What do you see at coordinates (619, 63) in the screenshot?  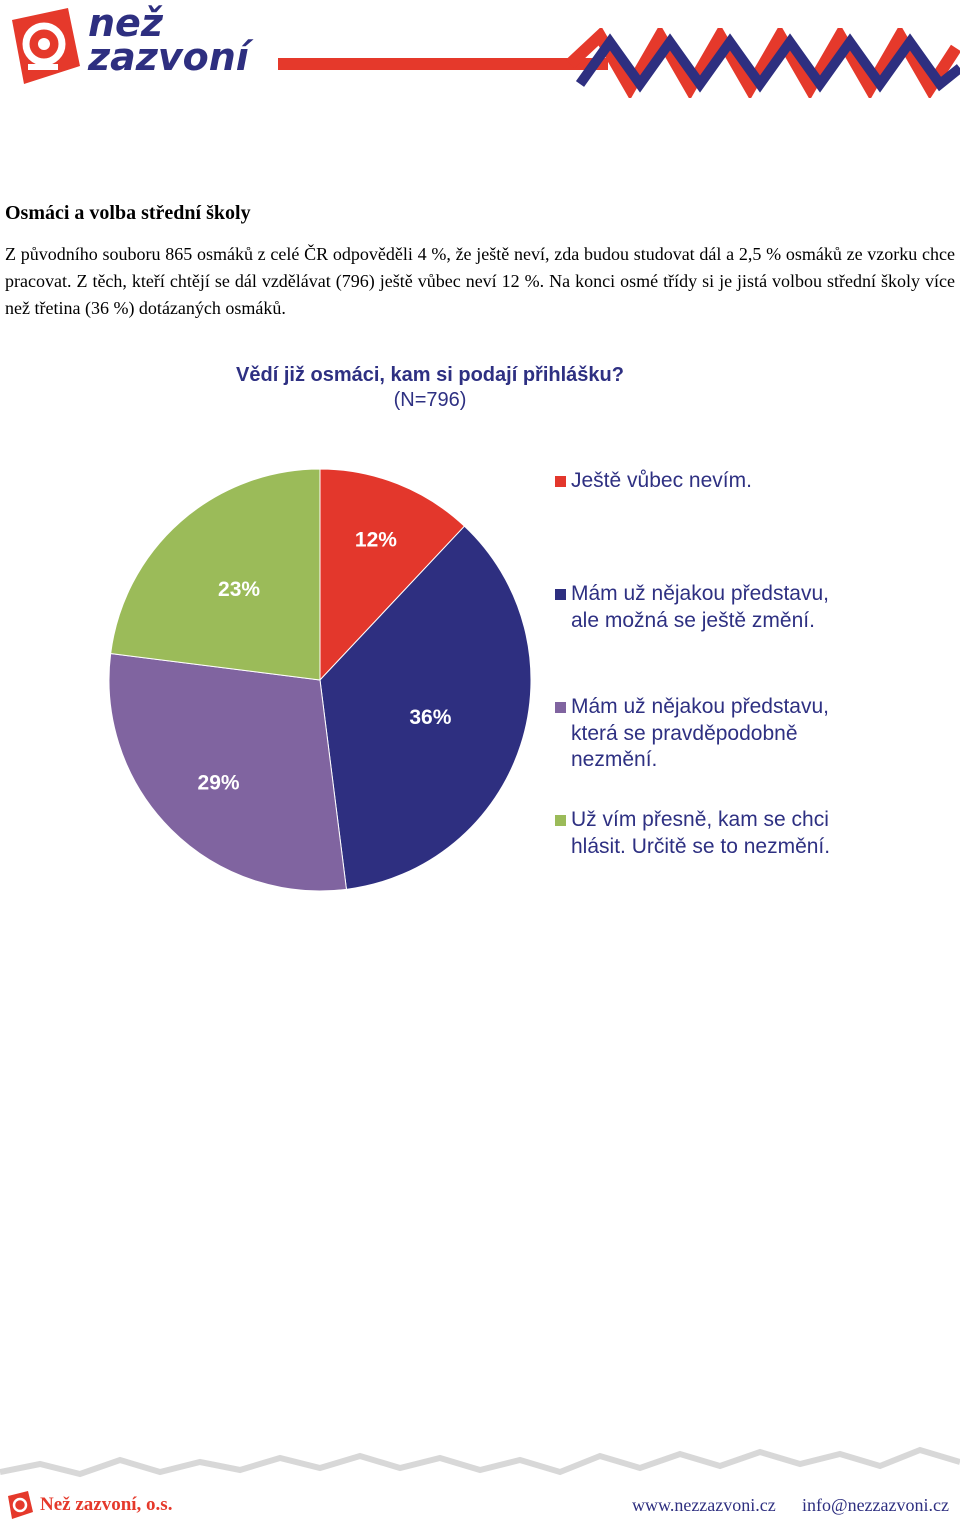 I see `decorative-zigzag-band` at bounding box center [619, 63].